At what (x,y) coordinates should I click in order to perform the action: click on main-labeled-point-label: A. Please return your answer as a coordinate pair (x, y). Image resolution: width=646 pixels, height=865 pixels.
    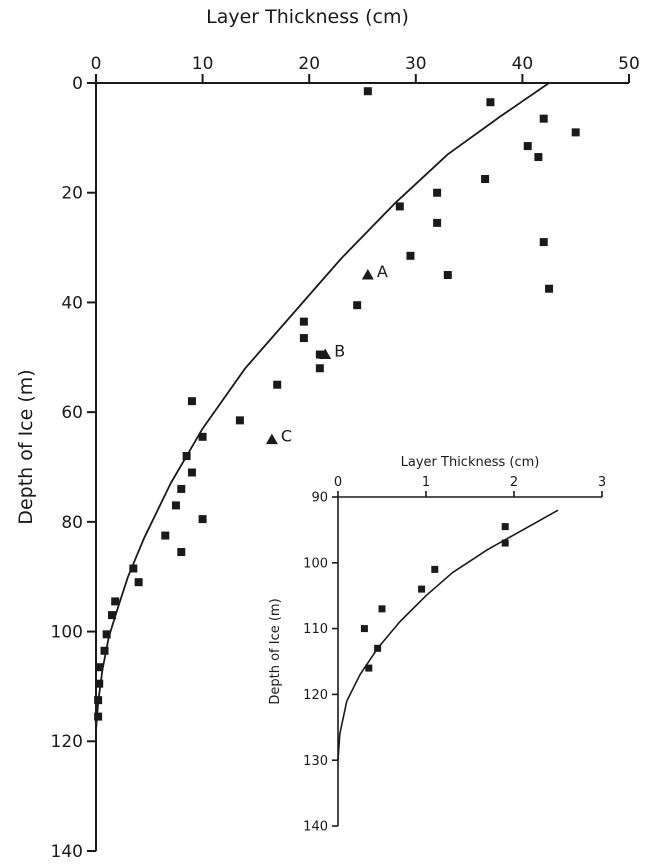
    Looking at the image, I should click on (382, 271).